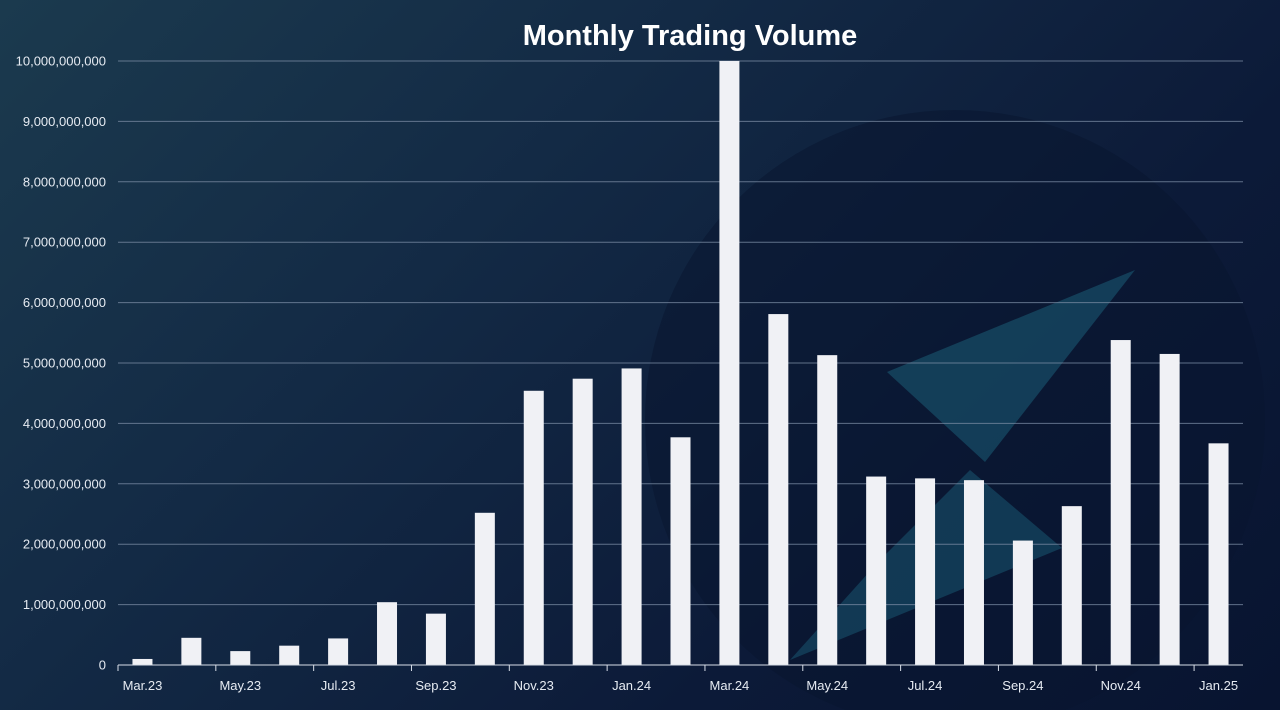  Describe the element at coordinates (827, 685) in the screenshot. I see `x-tick-label: May.24` at that location.